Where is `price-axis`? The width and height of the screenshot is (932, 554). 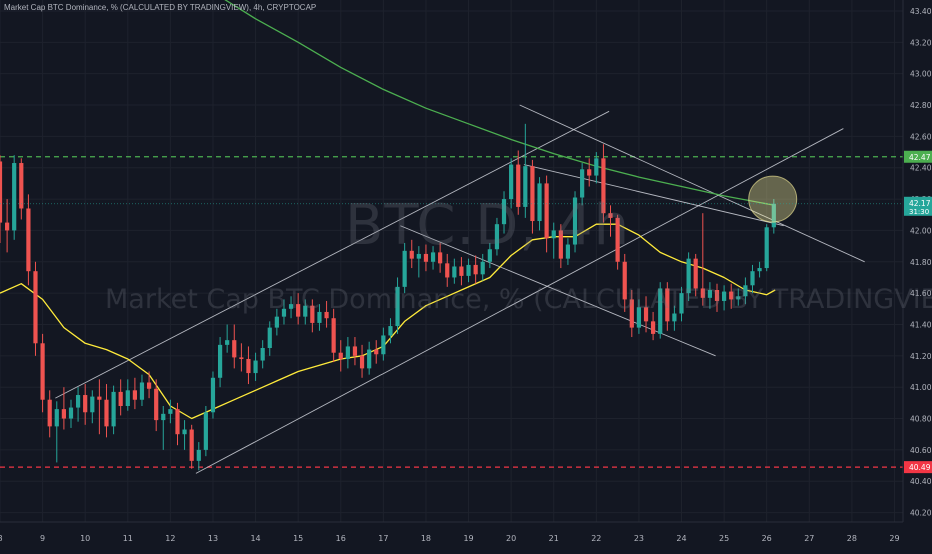 price-axis is located at coordinates (917, 275).